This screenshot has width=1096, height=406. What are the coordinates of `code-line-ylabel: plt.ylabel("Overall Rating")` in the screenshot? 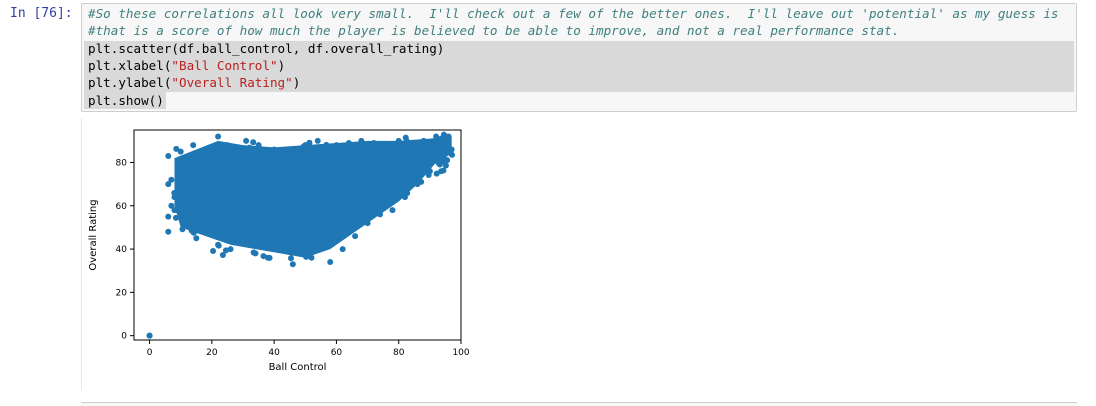 It's located at (194, 82).